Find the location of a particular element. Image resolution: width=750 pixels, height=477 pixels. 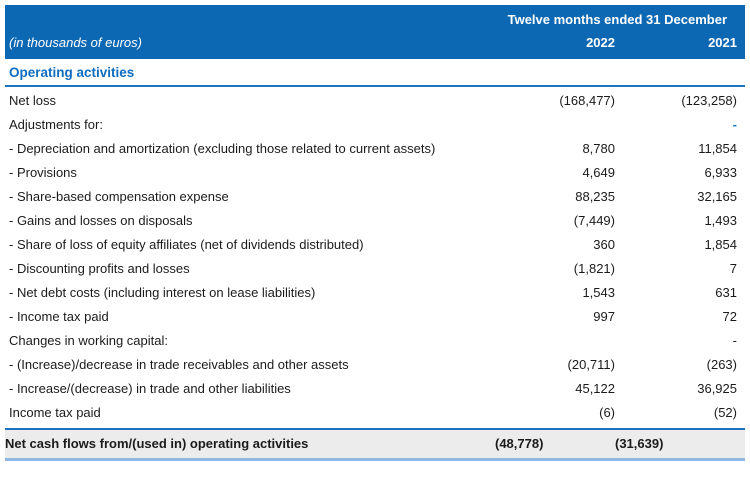

value-2021: 1,854 is located at coordinates (720, 244).